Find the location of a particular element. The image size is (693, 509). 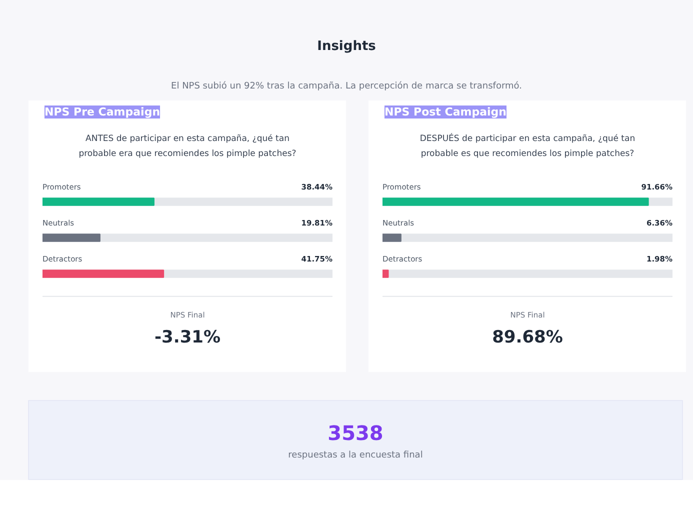

text: Insights is located at coordinates (346, 46).